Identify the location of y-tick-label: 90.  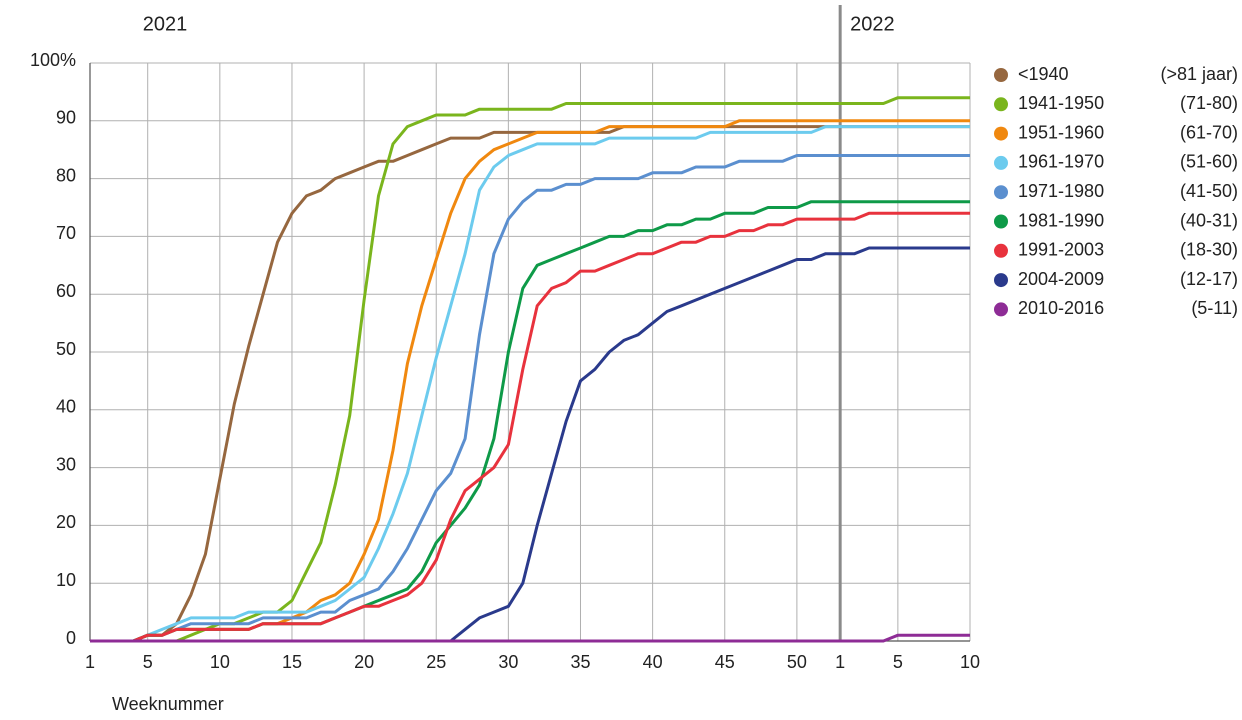
(66, 118).